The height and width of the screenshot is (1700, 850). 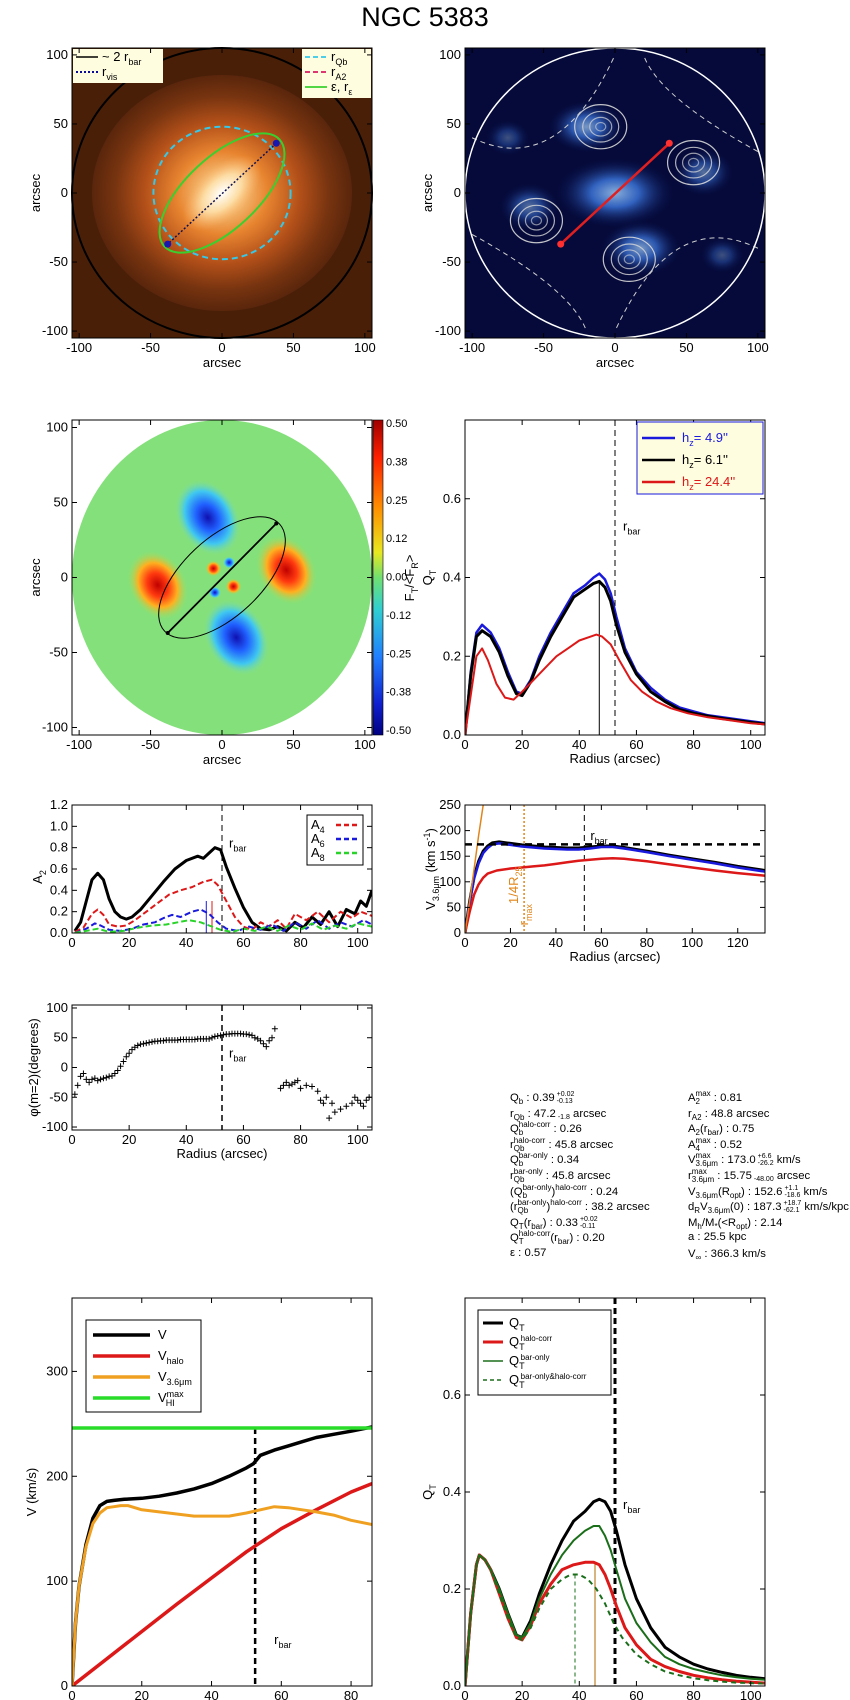 What do you see at coordinates (436, 888) in the screenshot?
I see `label-part: 3.6μm` at bounding box center [436, 888].